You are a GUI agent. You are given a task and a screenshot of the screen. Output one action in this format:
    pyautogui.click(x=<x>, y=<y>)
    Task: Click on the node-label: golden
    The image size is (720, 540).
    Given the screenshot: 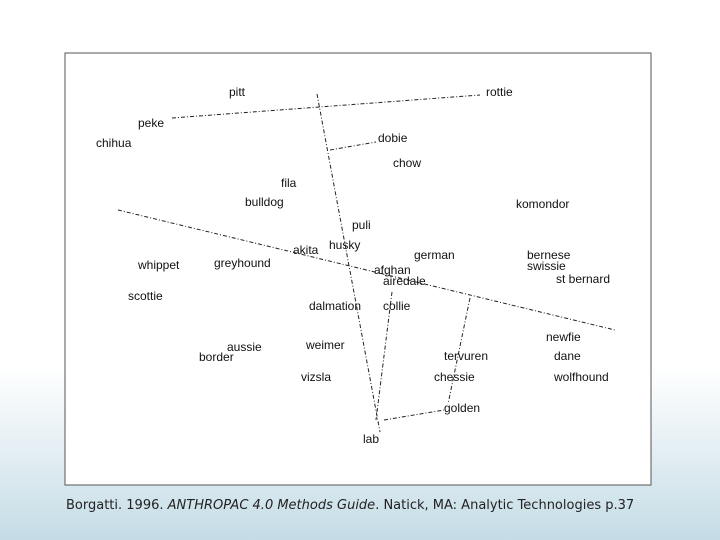 What is the action you would take?
    pyautogui.click(x=462, y=408)
    